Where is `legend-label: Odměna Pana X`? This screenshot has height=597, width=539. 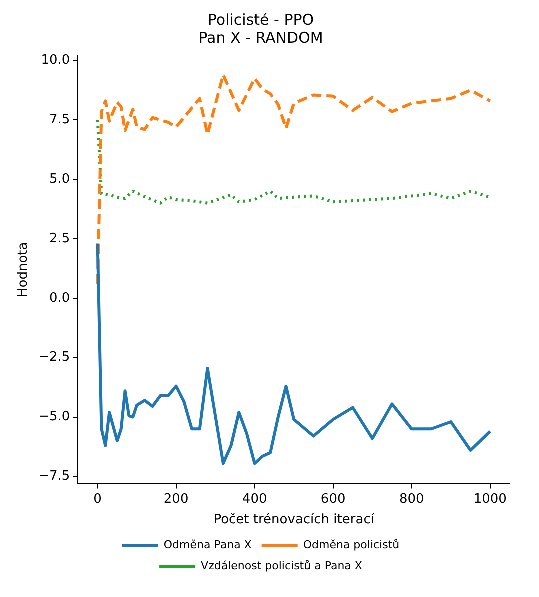 legend-label: Odměna Pana X is located at coordinates (208, 545).